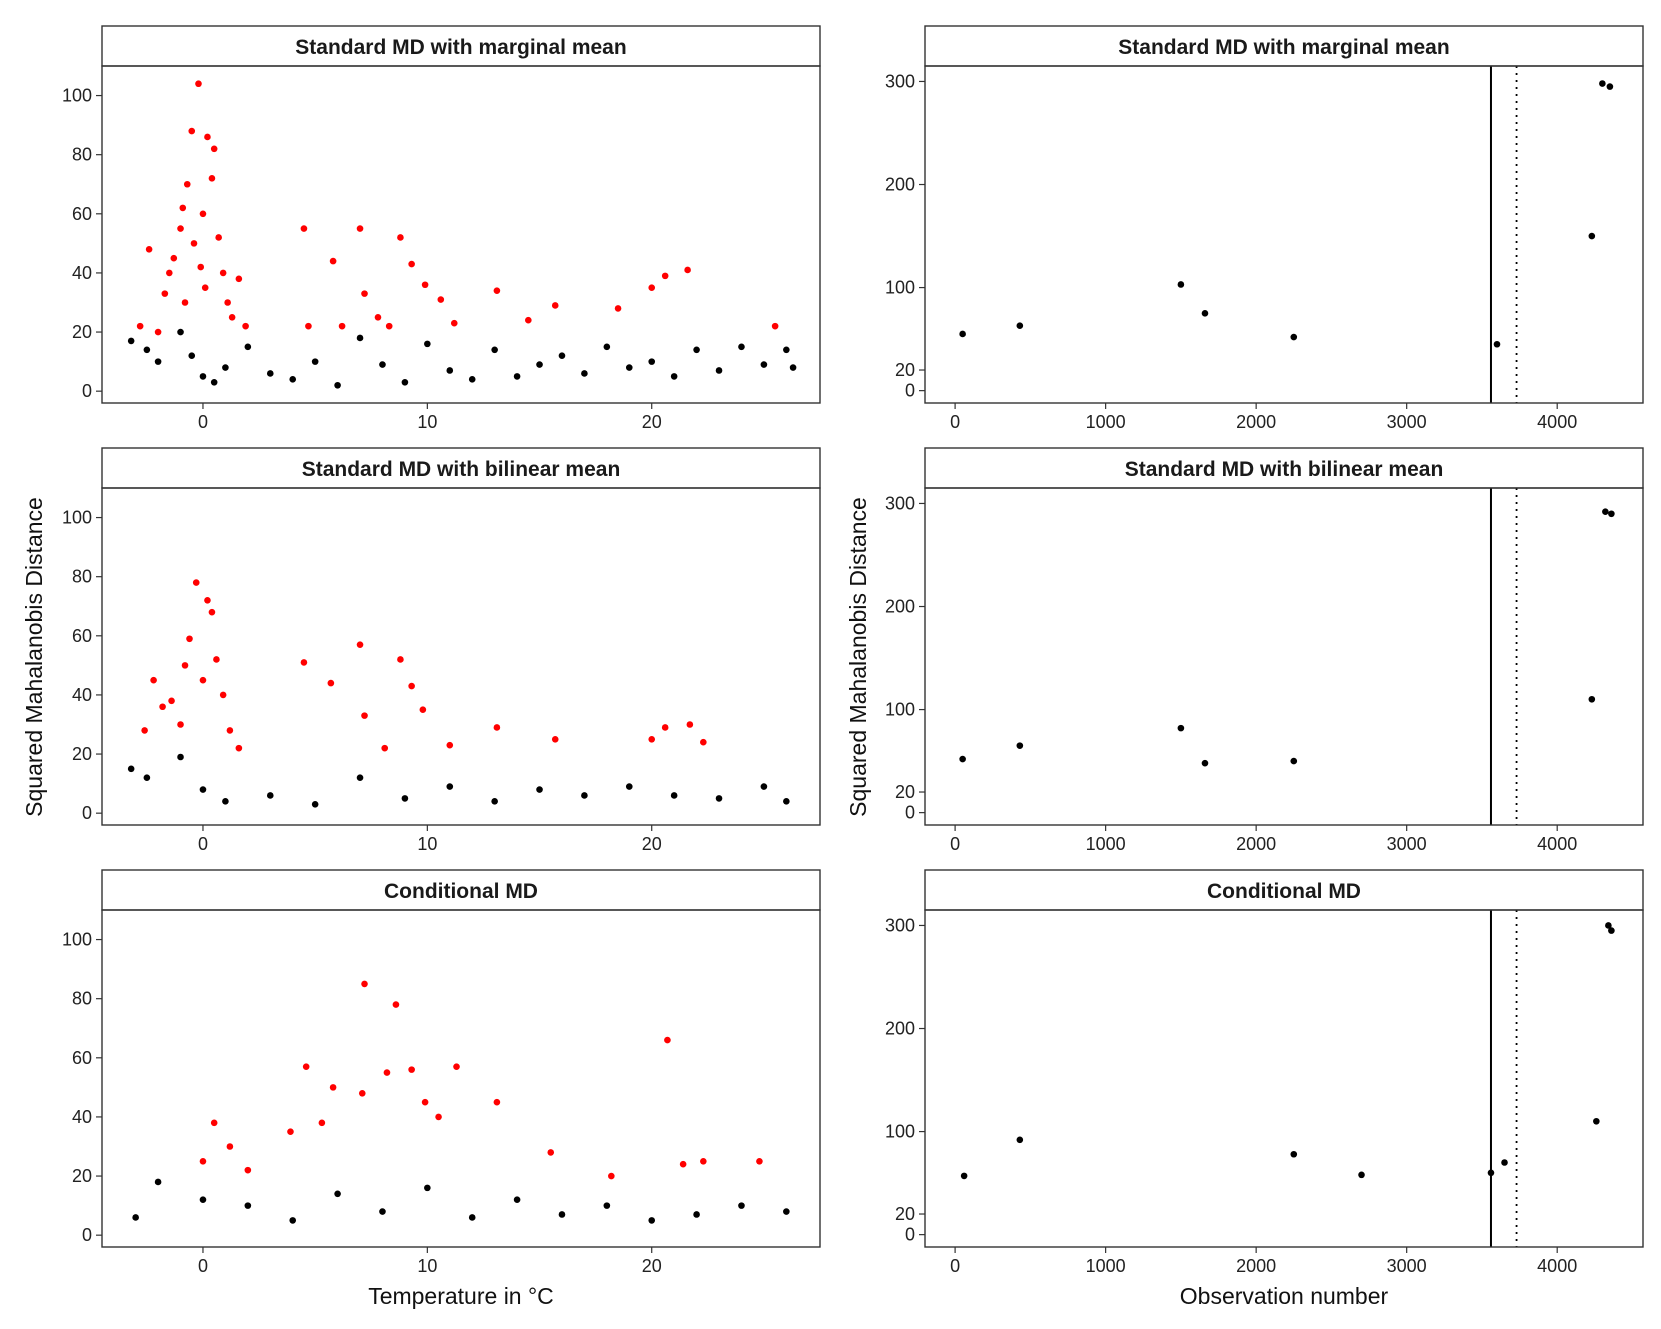 The width and height of the screenshot is (1661, 1329). I want to click on x-axis-title-right: Observation number, so click(1284, 1296).